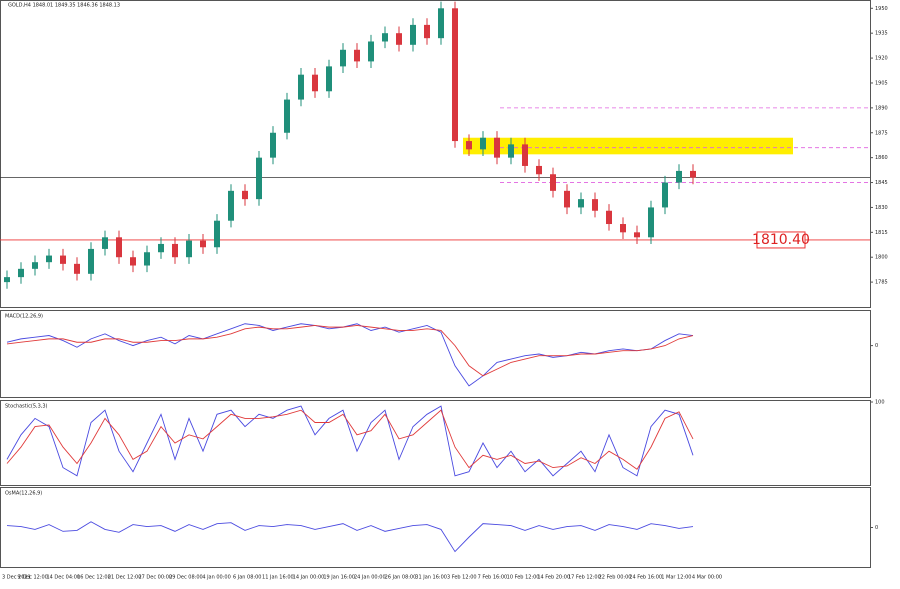 The image size is (900, 589). What do you see at coordinates (493, 578) in the screenshot?
I see `x-tick-label: 7 Feb 16:00` at bounding box center [493, 578].